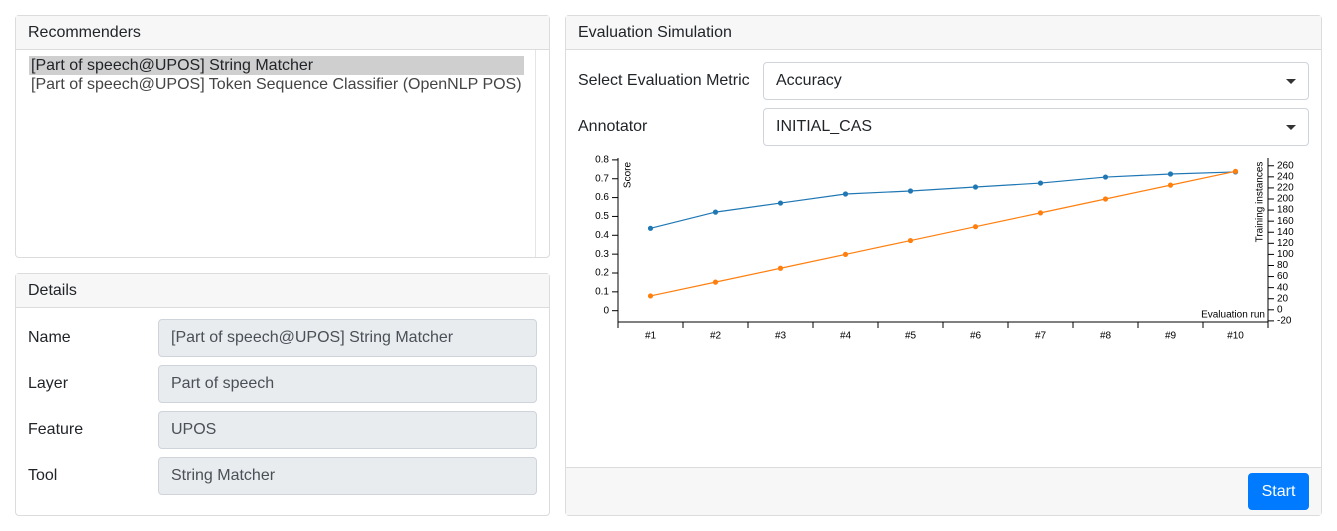  What do you see at coordinates (602, 216) in the screenshot?
I see `y-tick-label: 0.5` at bounding box center [602, 216].